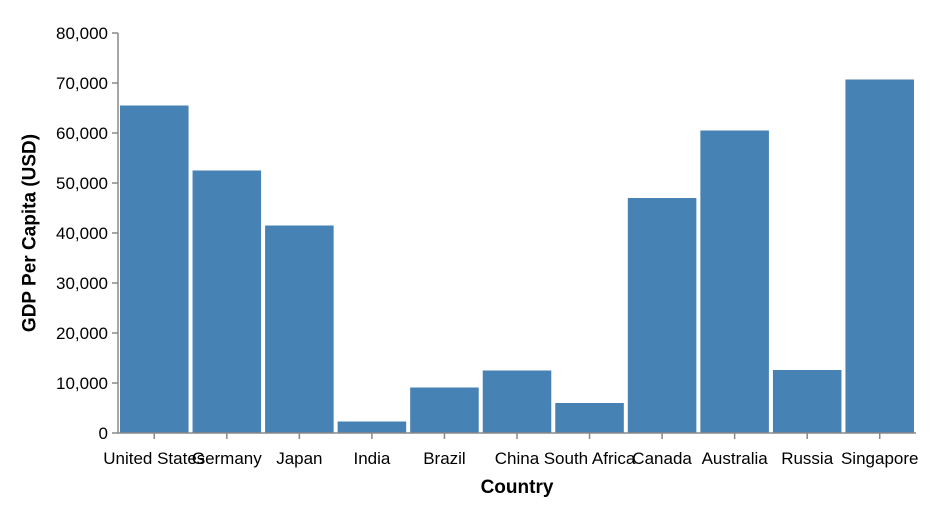 The image size is (932, 511). What do you see at coordinates (154, 269) in the screenshot?
I see `bar-united-states` at bounding box center [154, 269].